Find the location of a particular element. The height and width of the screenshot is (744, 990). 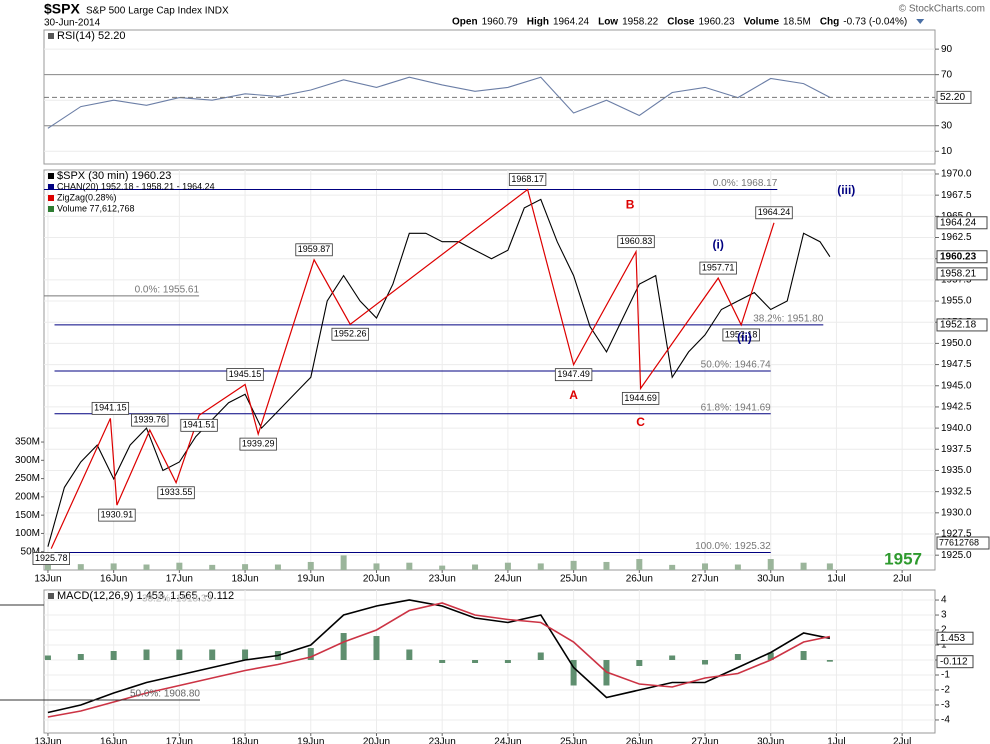

y-tick-label: -4 is located at coordinates (945, 720).